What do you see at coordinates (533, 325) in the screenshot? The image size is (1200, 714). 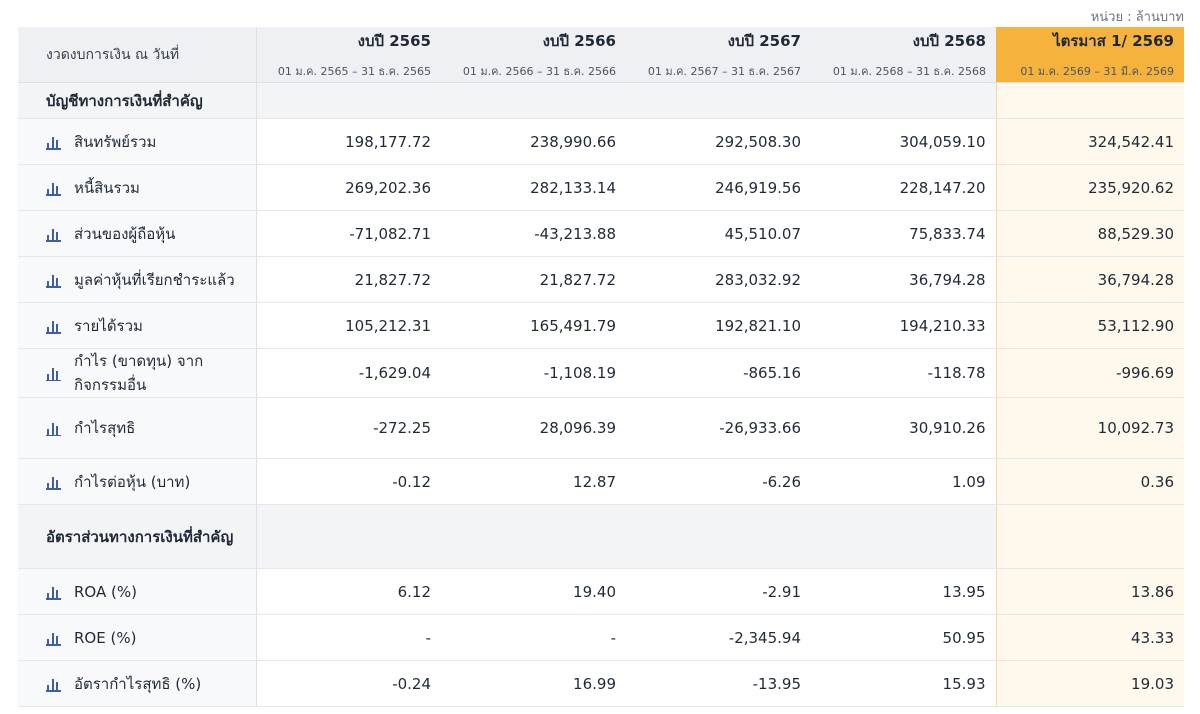 I see `value-cell: 165,491.79` at bounding box center [533, 325].